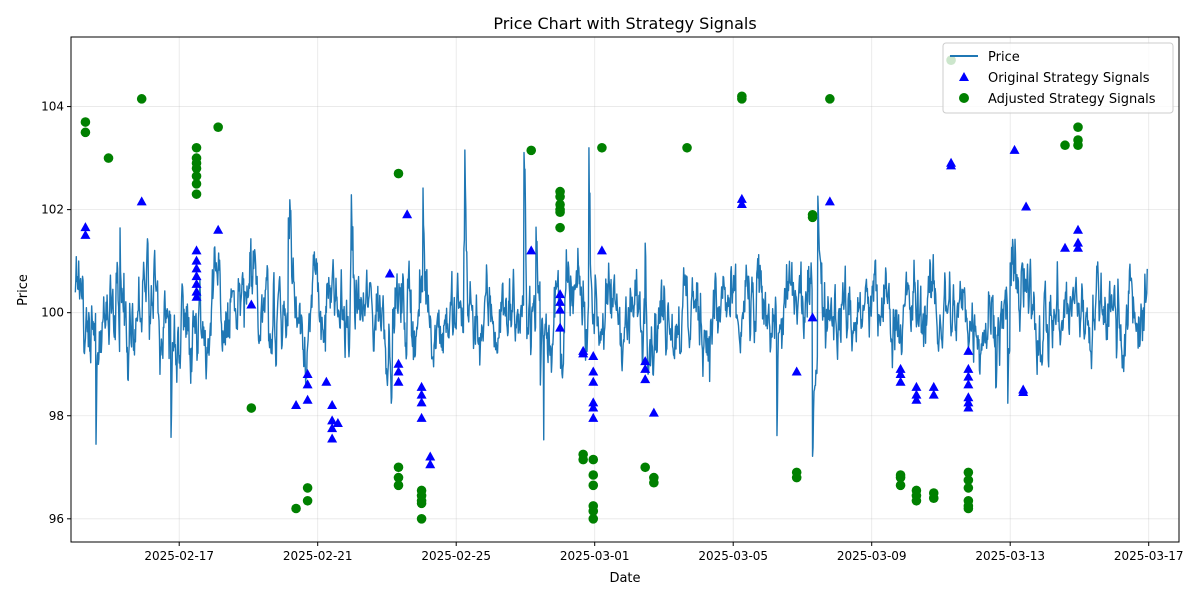 The image size is (1200, 600). What do you see at coordinates (964, 98) in the screenshot?
I see `legend-adjusted-swatch` at bounding box center [964, 98].